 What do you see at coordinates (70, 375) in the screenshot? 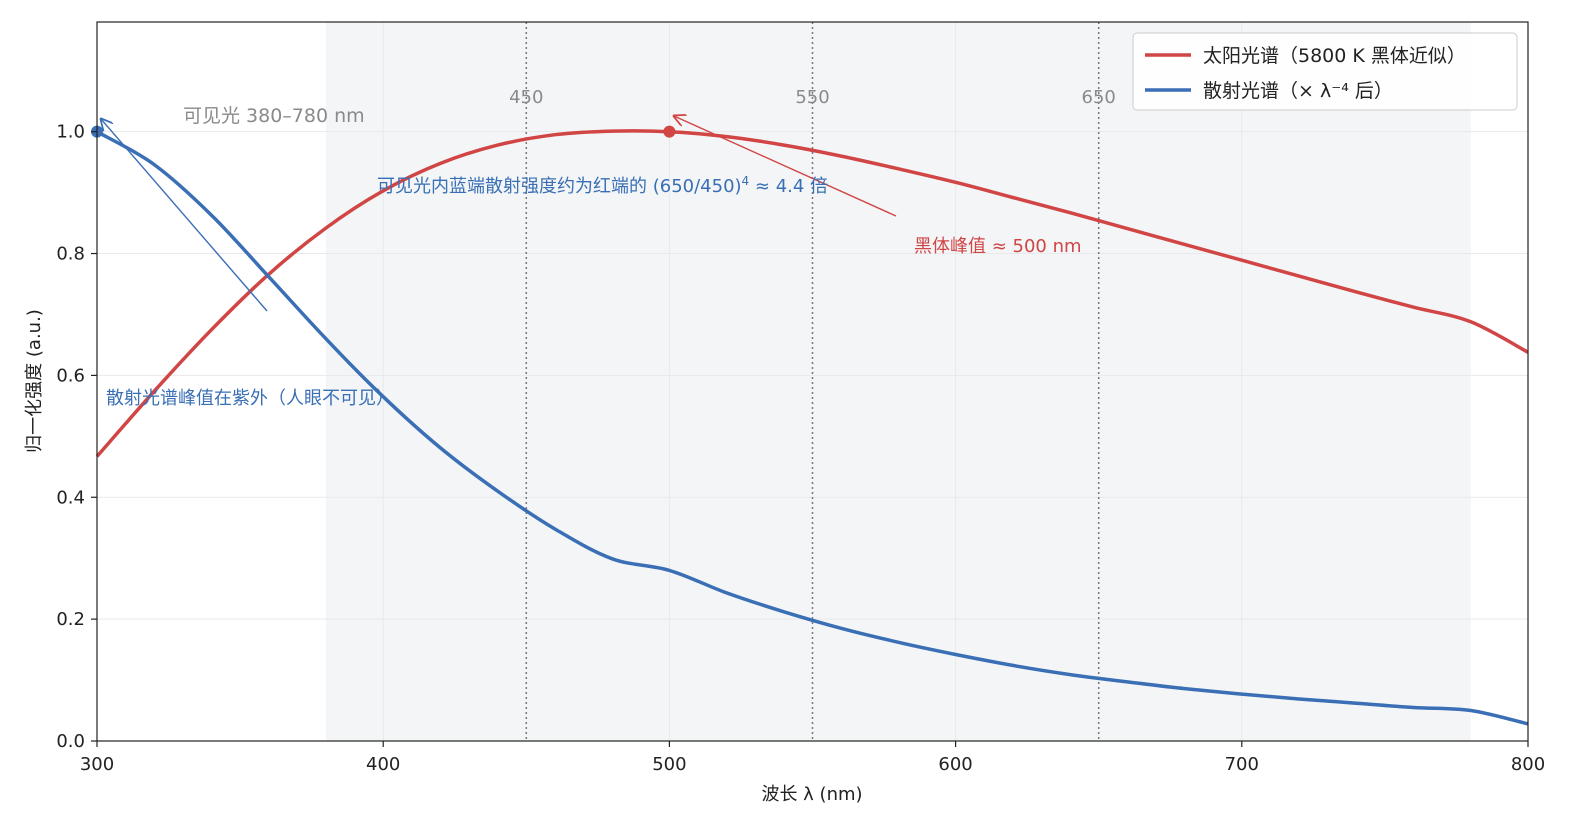
I see `y-tick-label: 0.6` at bounding box center [70, 375].